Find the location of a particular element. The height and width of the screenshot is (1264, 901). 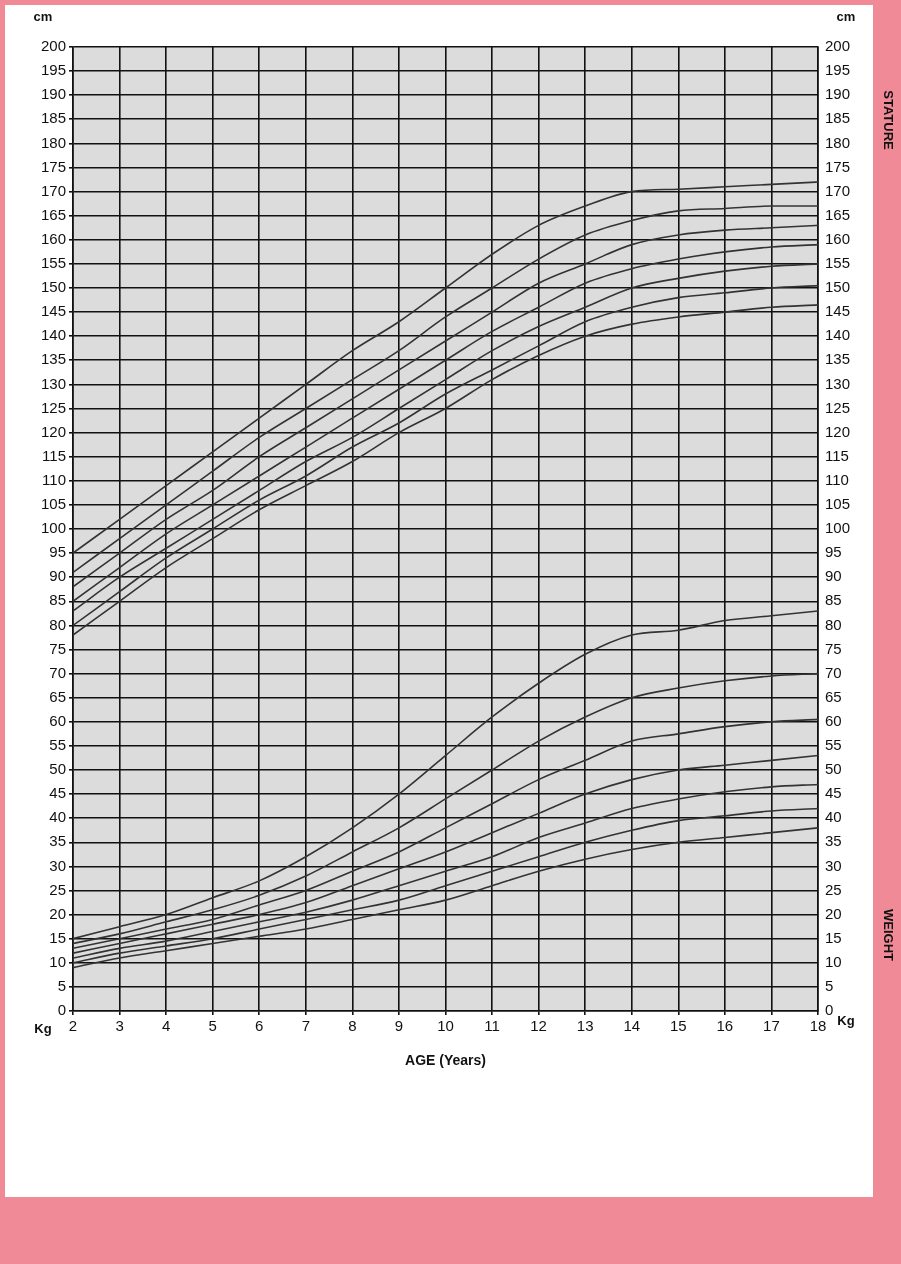

y2-axis-title: cm is located at coordinates (846, 16).